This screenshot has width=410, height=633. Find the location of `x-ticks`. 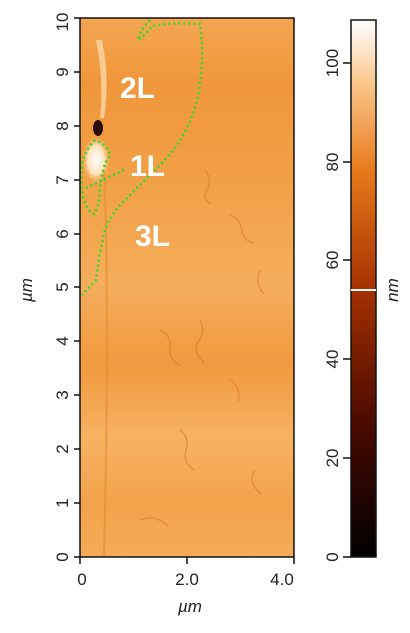

x-ticks is located at coordinates (187, 560).